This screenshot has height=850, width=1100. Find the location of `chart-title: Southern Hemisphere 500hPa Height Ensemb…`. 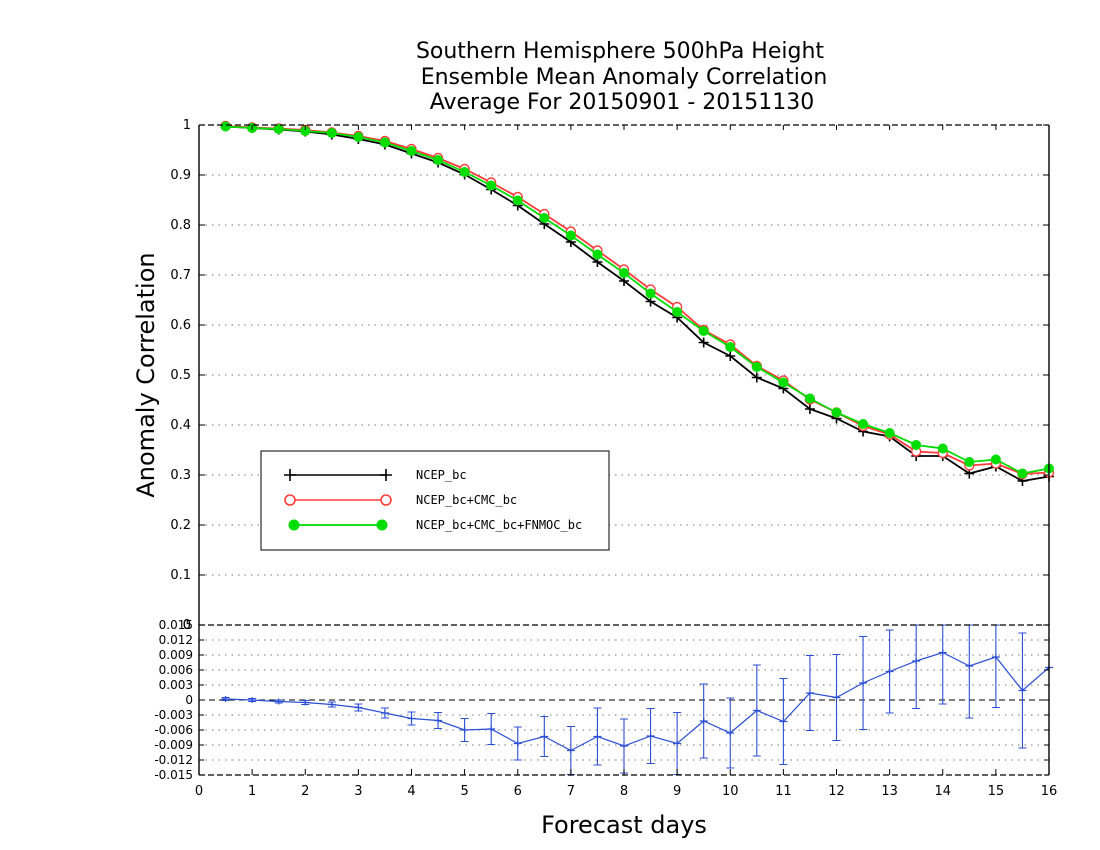

chart-title: Southern Hemisphere 500hPa Height Ensemb… is located at coordinates (621, 77).